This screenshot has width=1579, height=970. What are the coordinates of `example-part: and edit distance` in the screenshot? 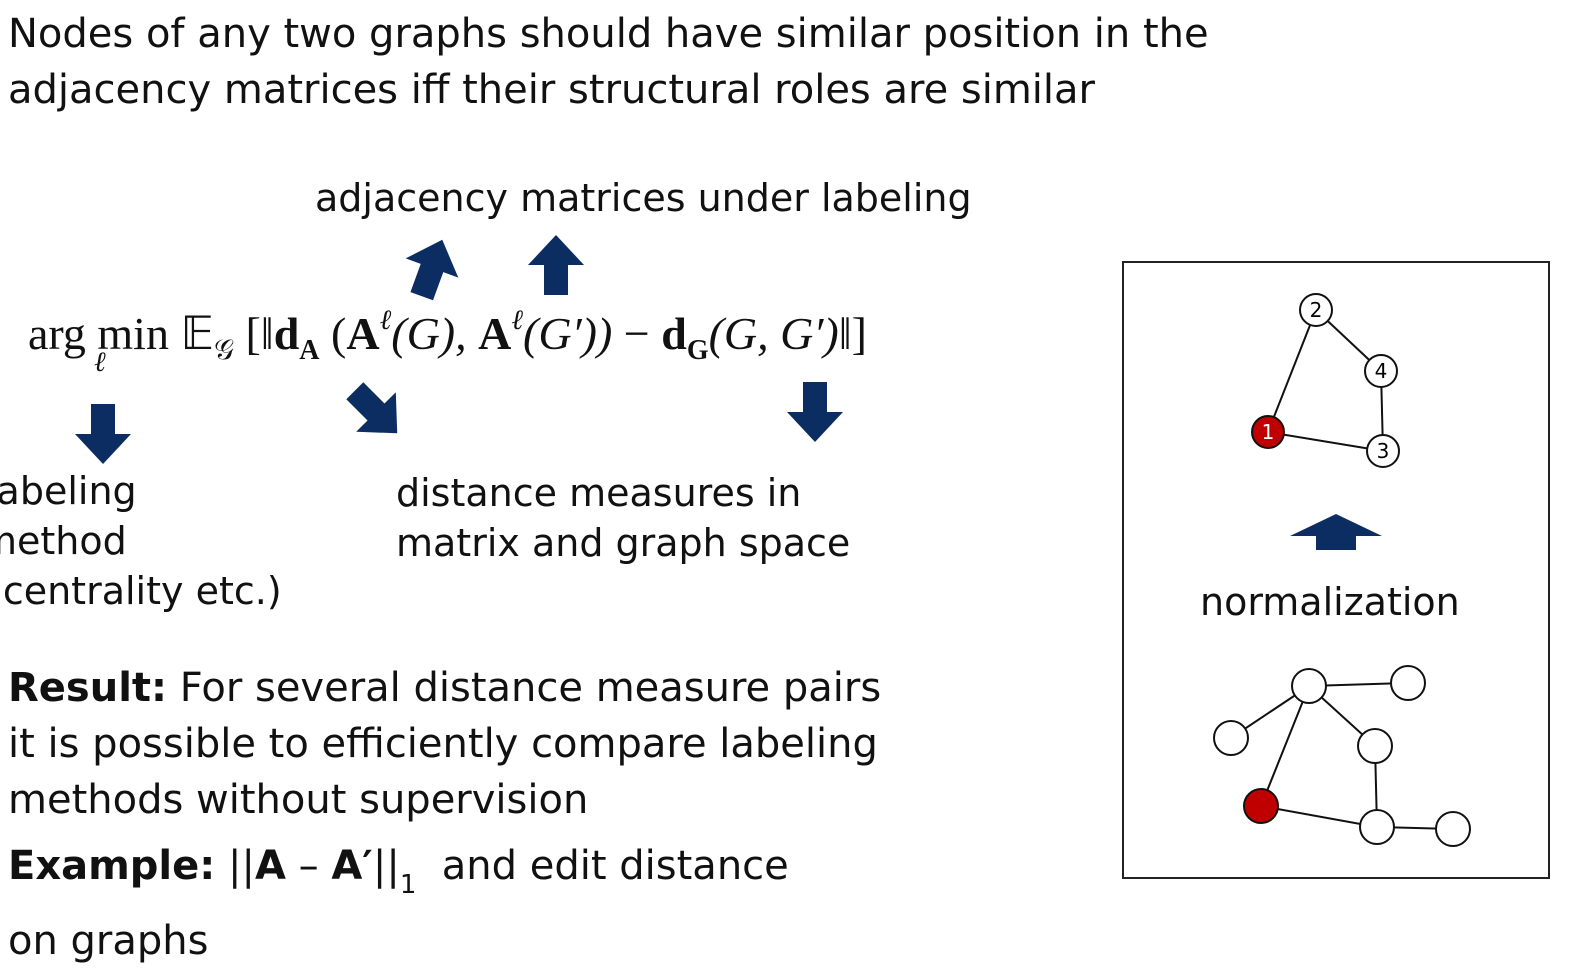 It's located at (615, 866).